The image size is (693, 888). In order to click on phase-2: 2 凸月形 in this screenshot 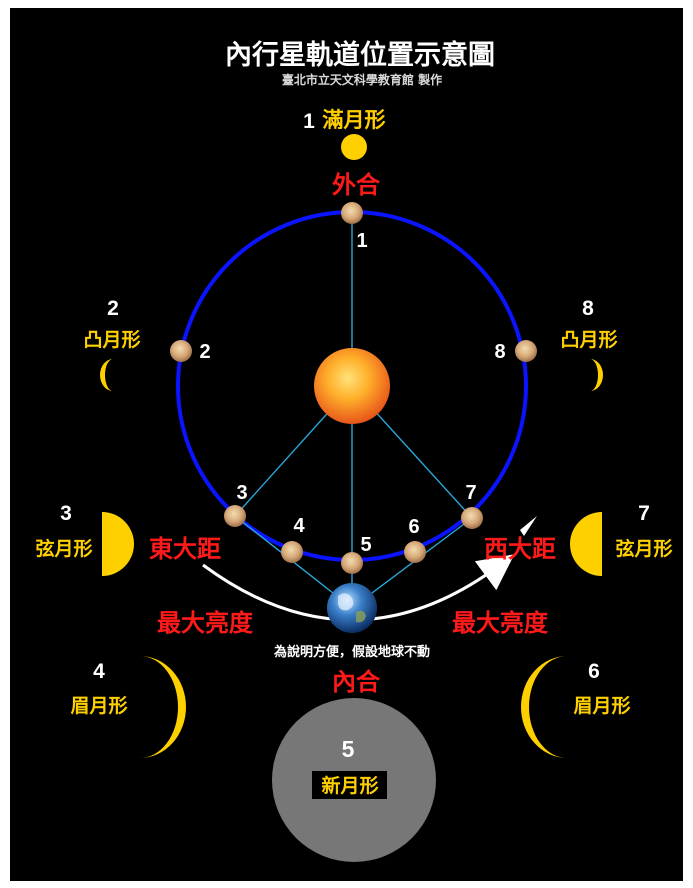, I will do `click(112, 344)`.